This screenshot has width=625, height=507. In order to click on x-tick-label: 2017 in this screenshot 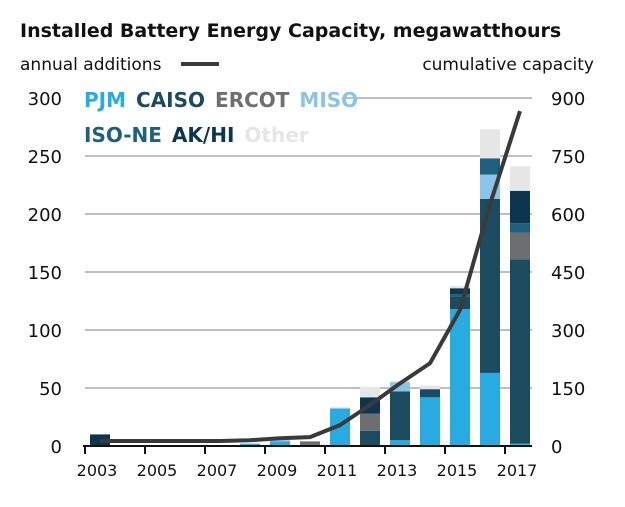, I will do `click(517, 470)`.